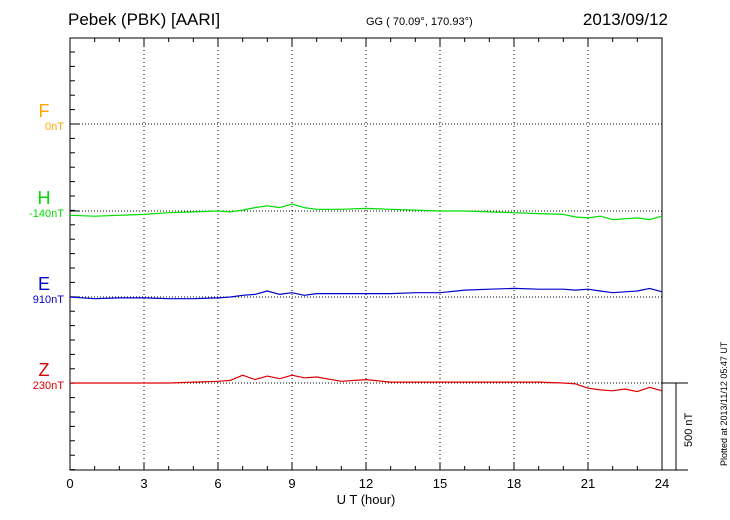  I want to click on series-base-e: 910nT, so click(48, 300).